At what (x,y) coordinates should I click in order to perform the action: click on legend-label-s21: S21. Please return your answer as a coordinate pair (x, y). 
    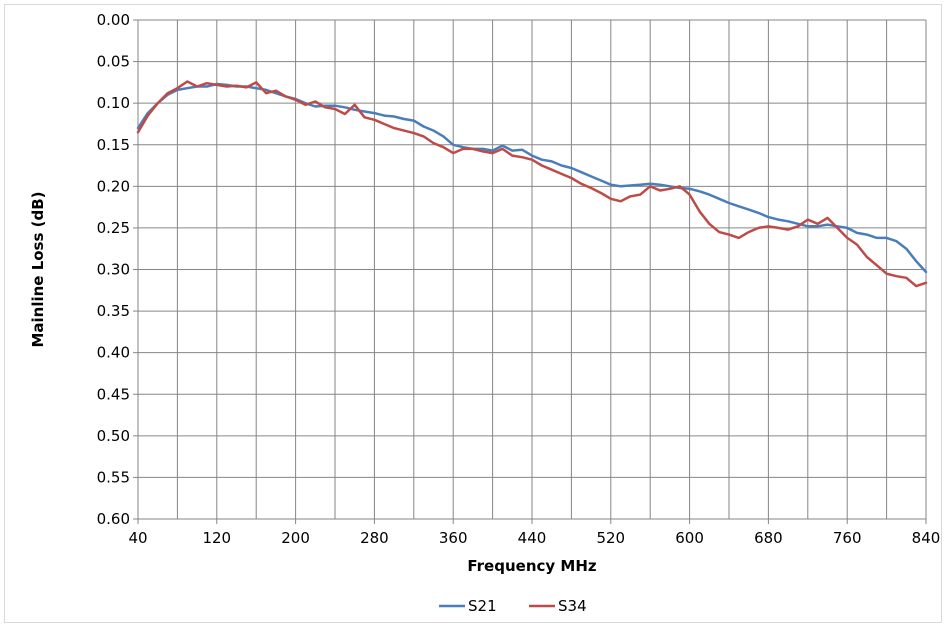
    Looking at the image, I should click on (482, 606).